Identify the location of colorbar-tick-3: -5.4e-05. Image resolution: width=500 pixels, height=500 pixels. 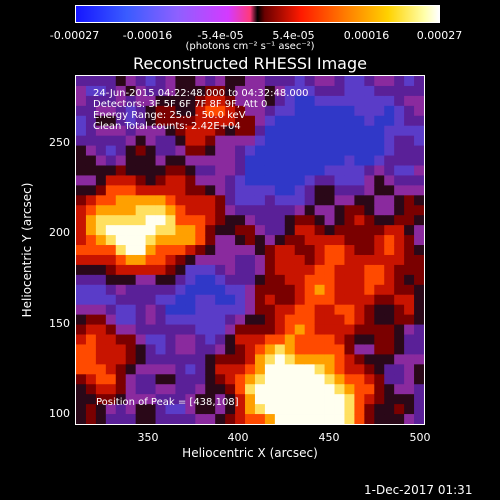
(220, 35).